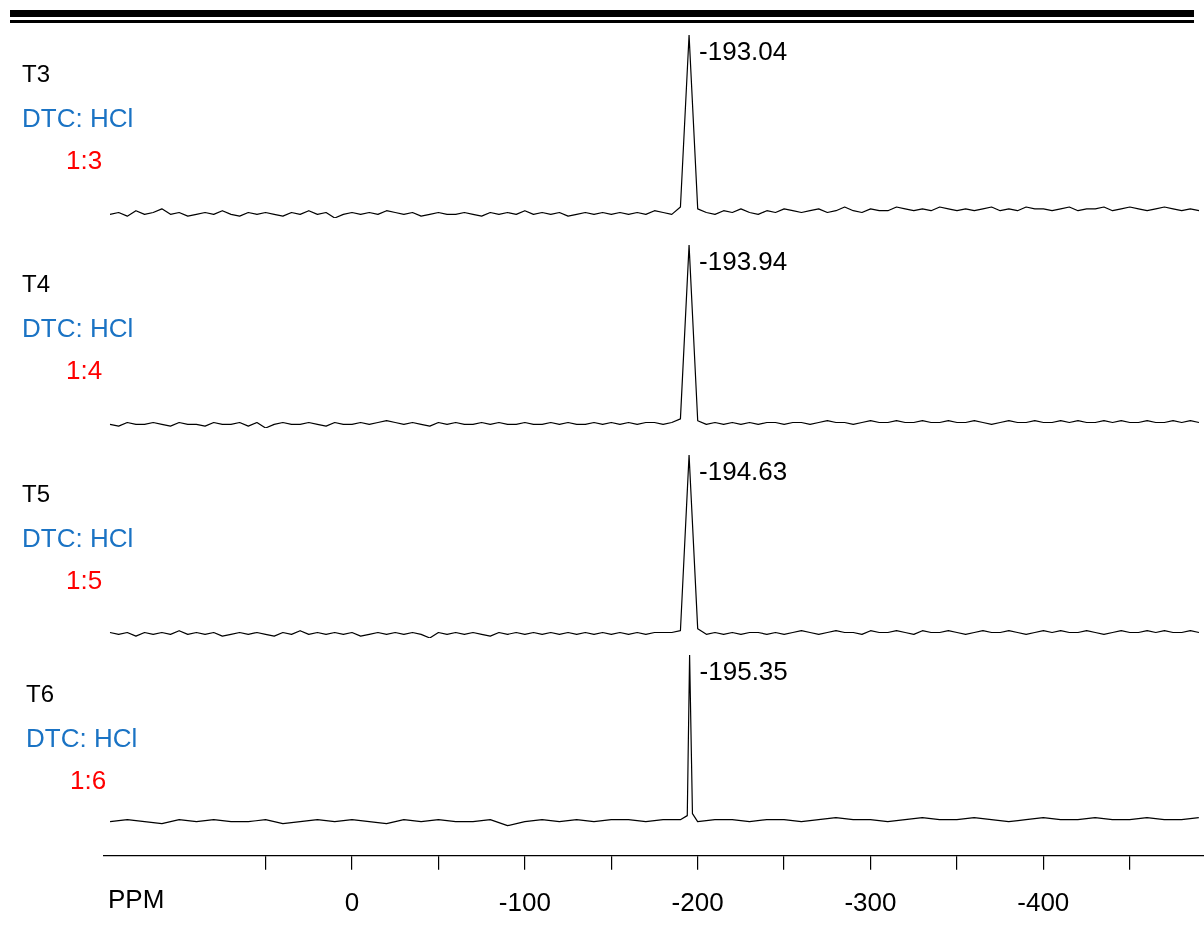 The height and width of the screenshot is (945, 1204). Describe the element at coordinates (743, 51) in the screenshot. I see `annotation: -193.04` at that location.